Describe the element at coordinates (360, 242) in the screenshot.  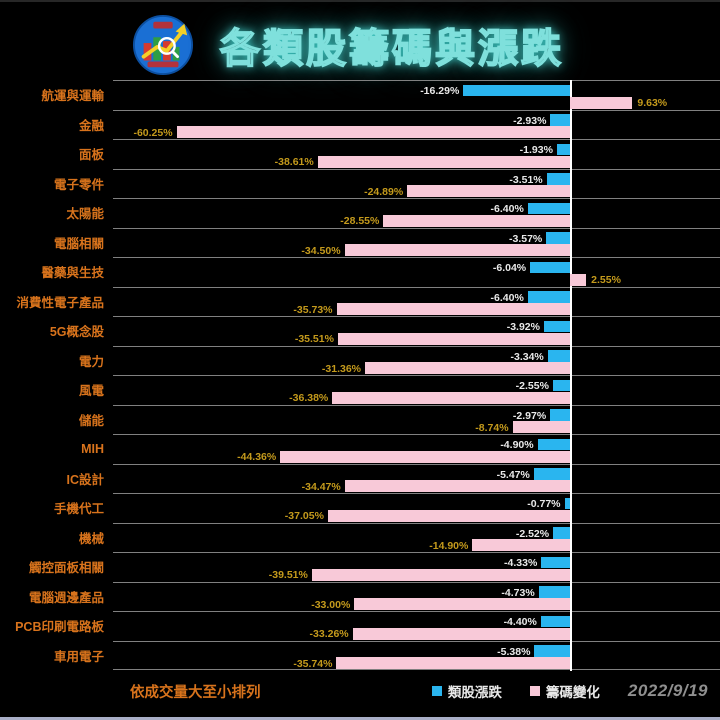
I see `chart-row: 電腦相關 -3.57% -34.50%` at that location.